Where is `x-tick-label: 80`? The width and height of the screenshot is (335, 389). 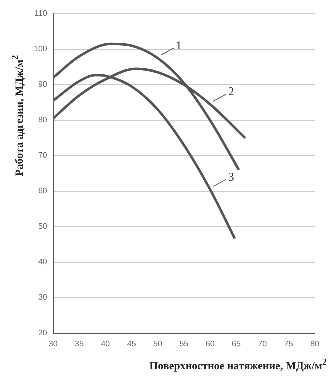 x-tick-label: 80 is located at coordinates (315, 343).